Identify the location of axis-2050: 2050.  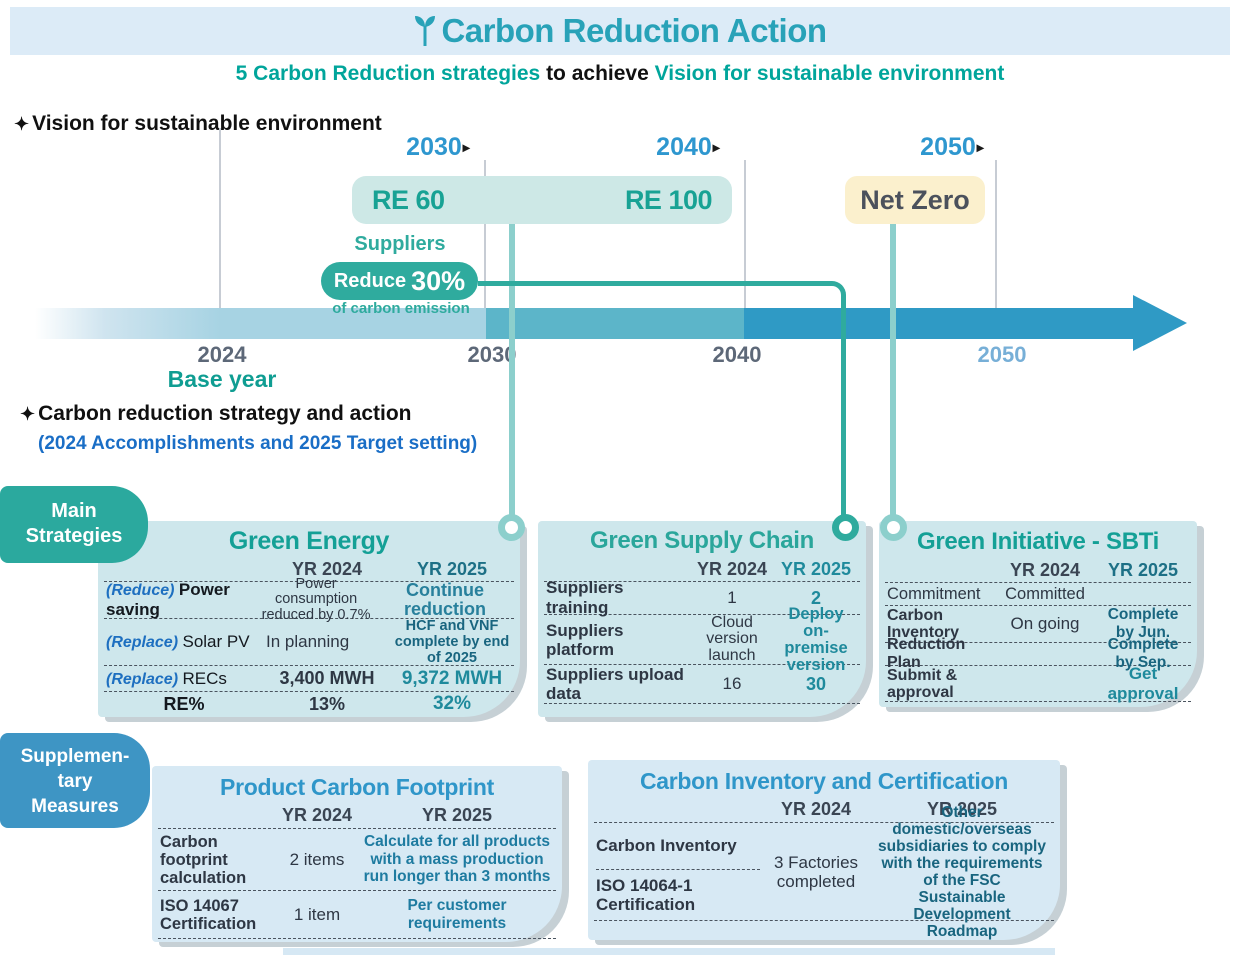
(1002, 354).